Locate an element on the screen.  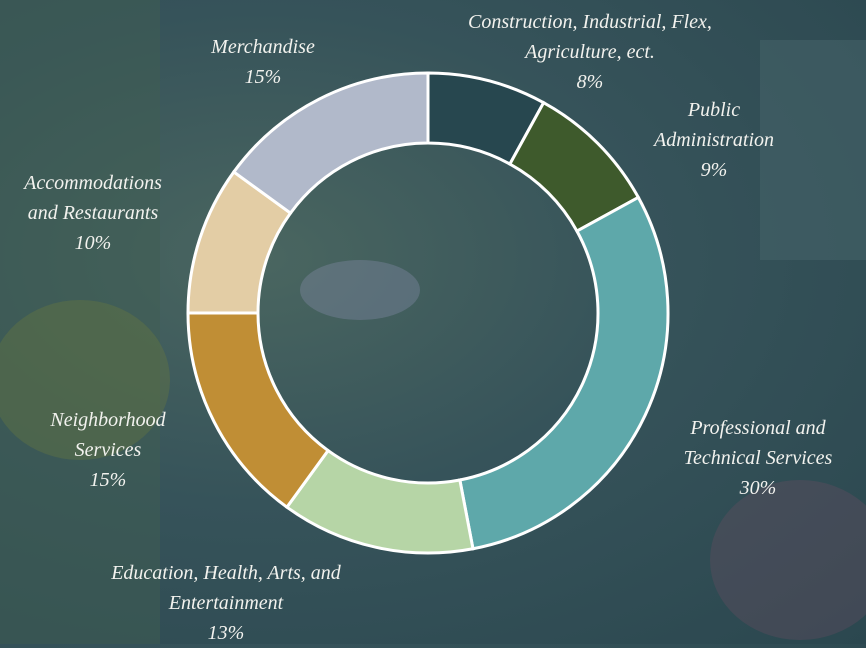
segment-label: Neighborhood Services 15% is located at coordinates (108, 450).